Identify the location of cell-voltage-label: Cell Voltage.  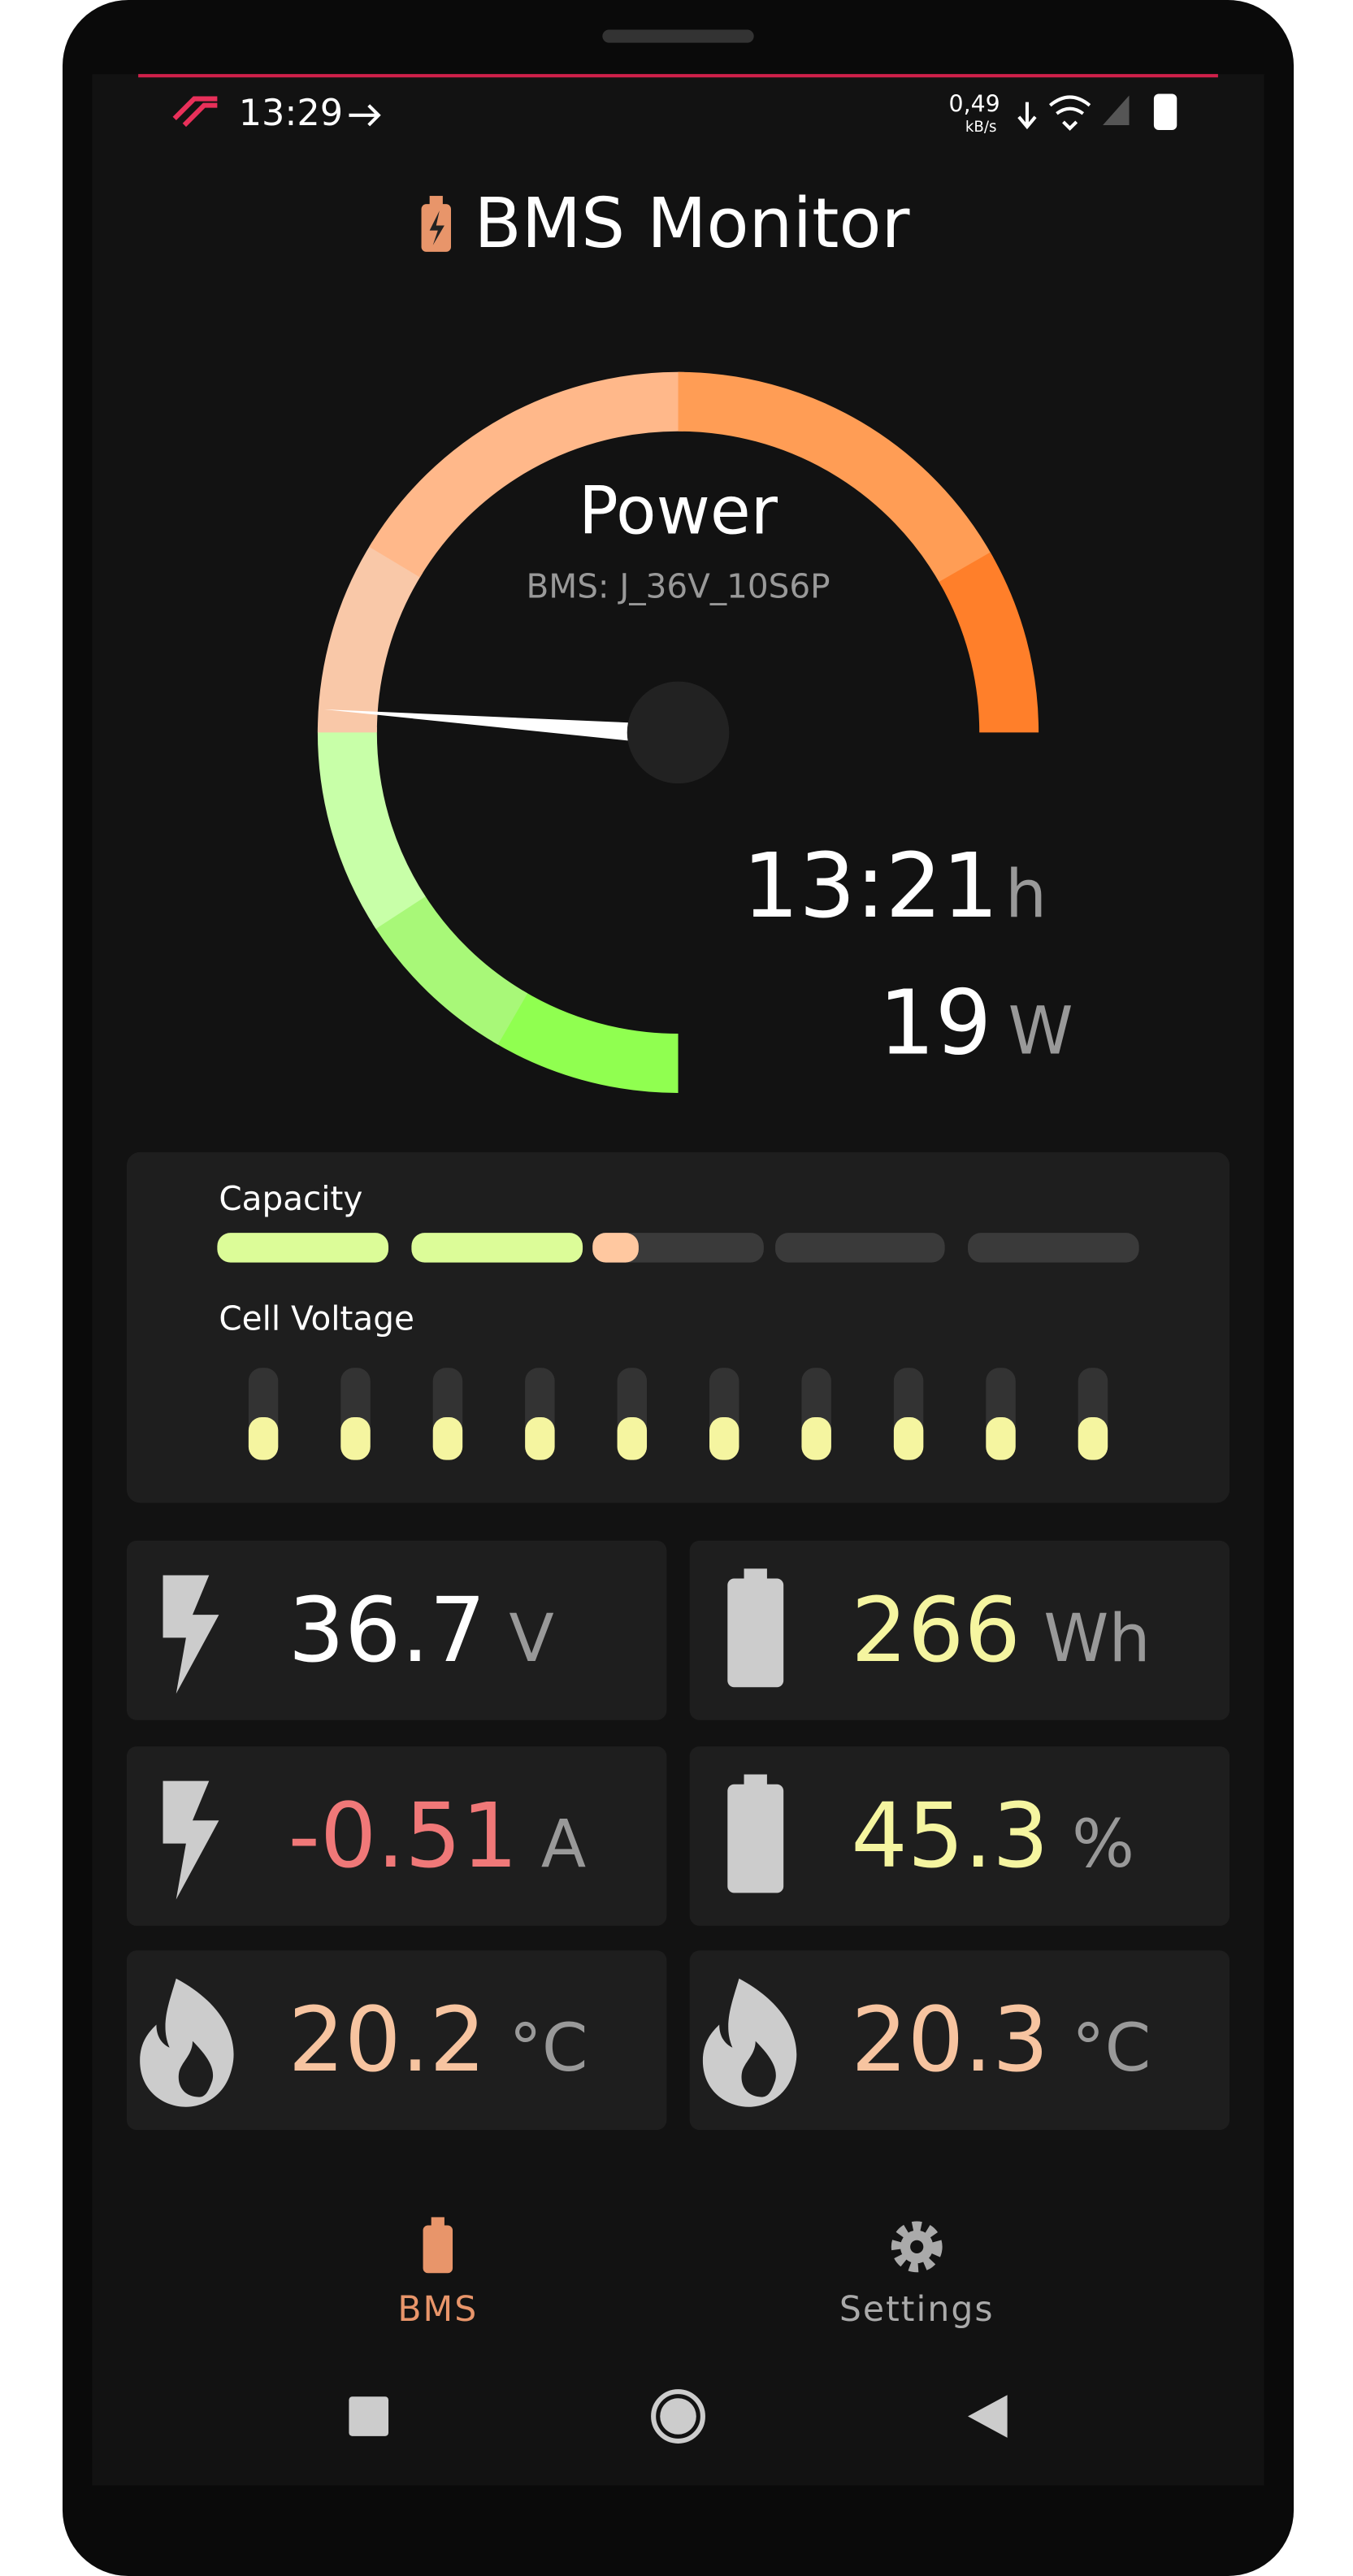
(316, 1318).